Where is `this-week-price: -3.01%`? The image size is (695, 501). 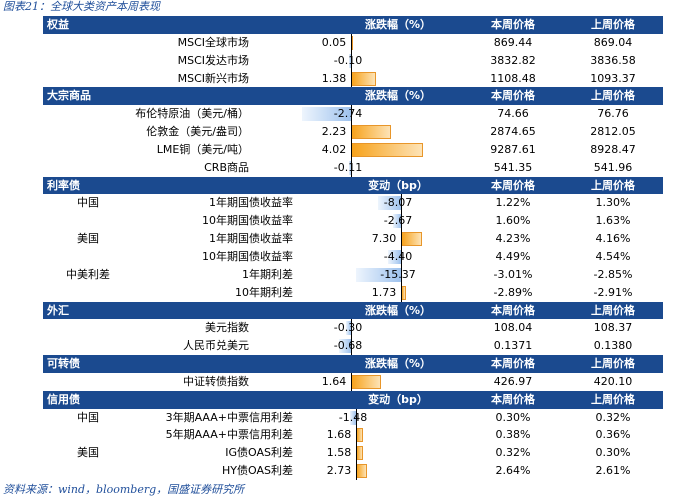
this-week-price: -3.01% is located at coordinates (513, 274).